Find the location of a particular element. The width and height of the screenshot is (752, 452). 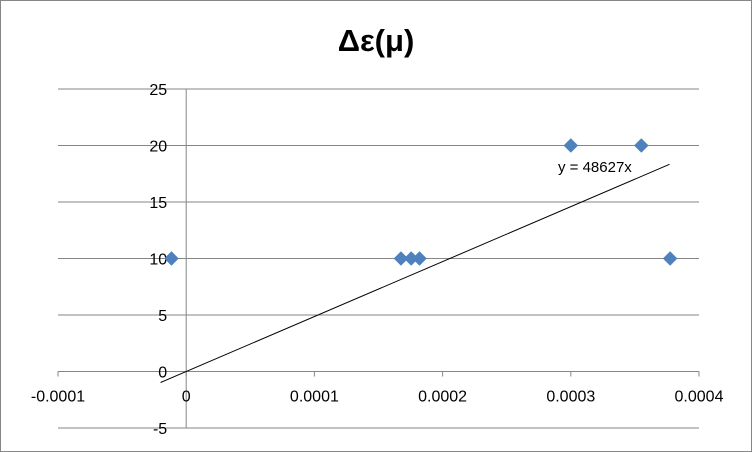

x-tick-label-2: 0.0001 is located at coordinates (314, 397).